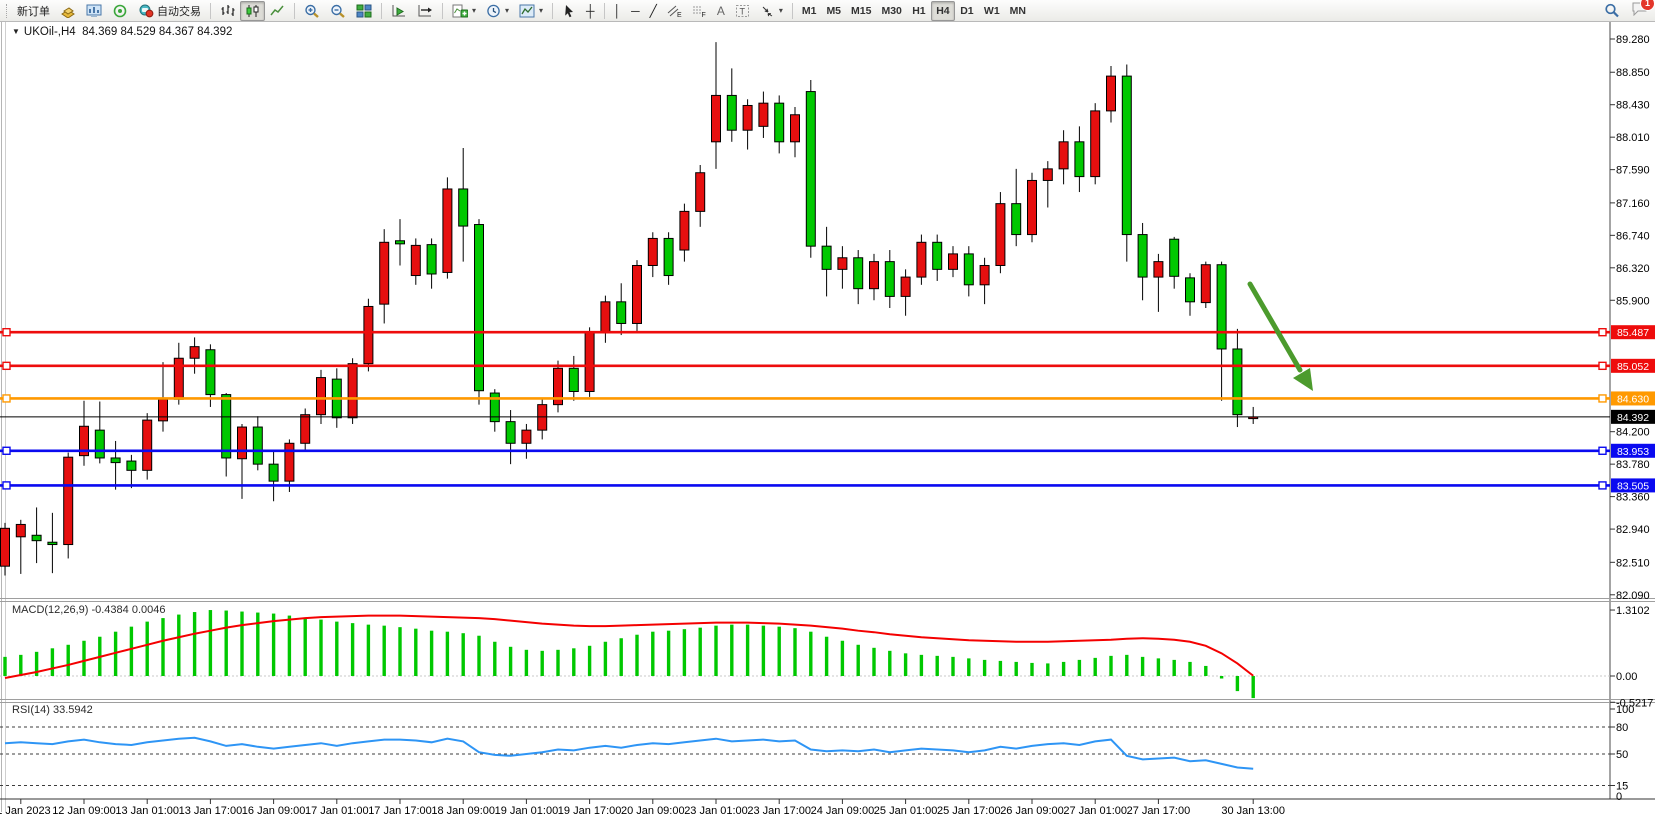 The width and height of the screenshot is (1655, 823). I want to click on svg-text: 82.510, so click(1633, 563).